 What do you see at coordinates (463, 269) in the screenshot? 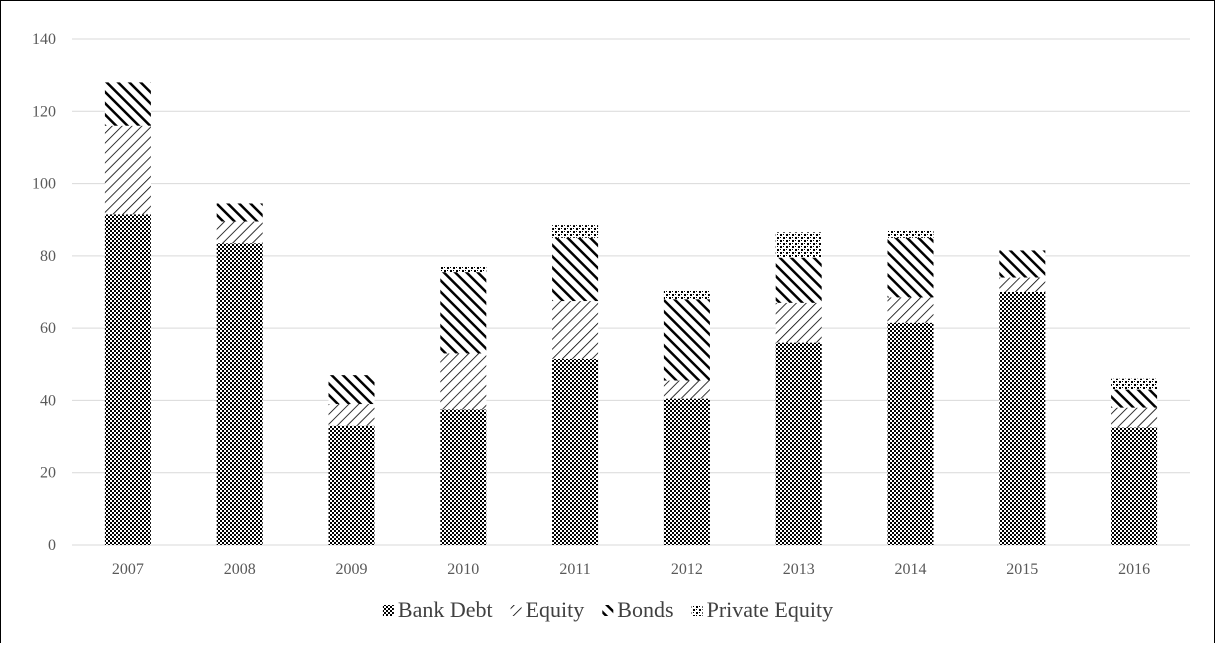
I see `bar-2010-private-equity` at bounding box center [463, 269].